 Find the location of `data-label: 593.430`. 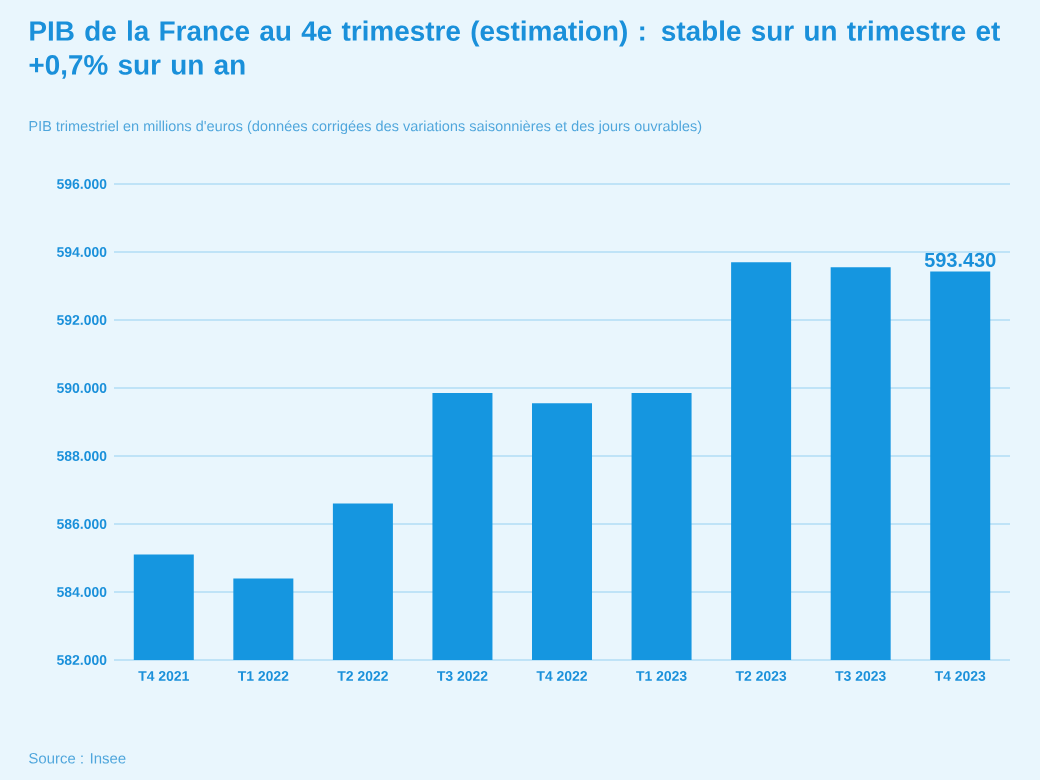

data-label: 593.430 is located at coordinates (960, 259).